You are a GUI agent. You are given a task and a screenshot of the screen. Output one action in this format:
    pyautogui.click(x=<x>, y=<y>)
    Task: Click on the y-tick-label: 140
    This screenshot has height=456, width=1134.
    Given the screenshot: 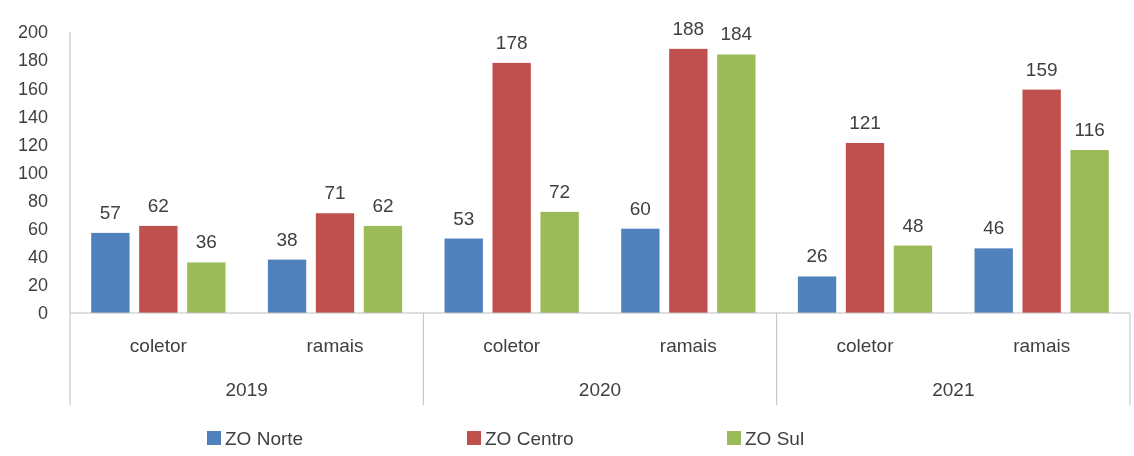 What is the action you would take?
    pyautogui.click(x=32, y=116)
    